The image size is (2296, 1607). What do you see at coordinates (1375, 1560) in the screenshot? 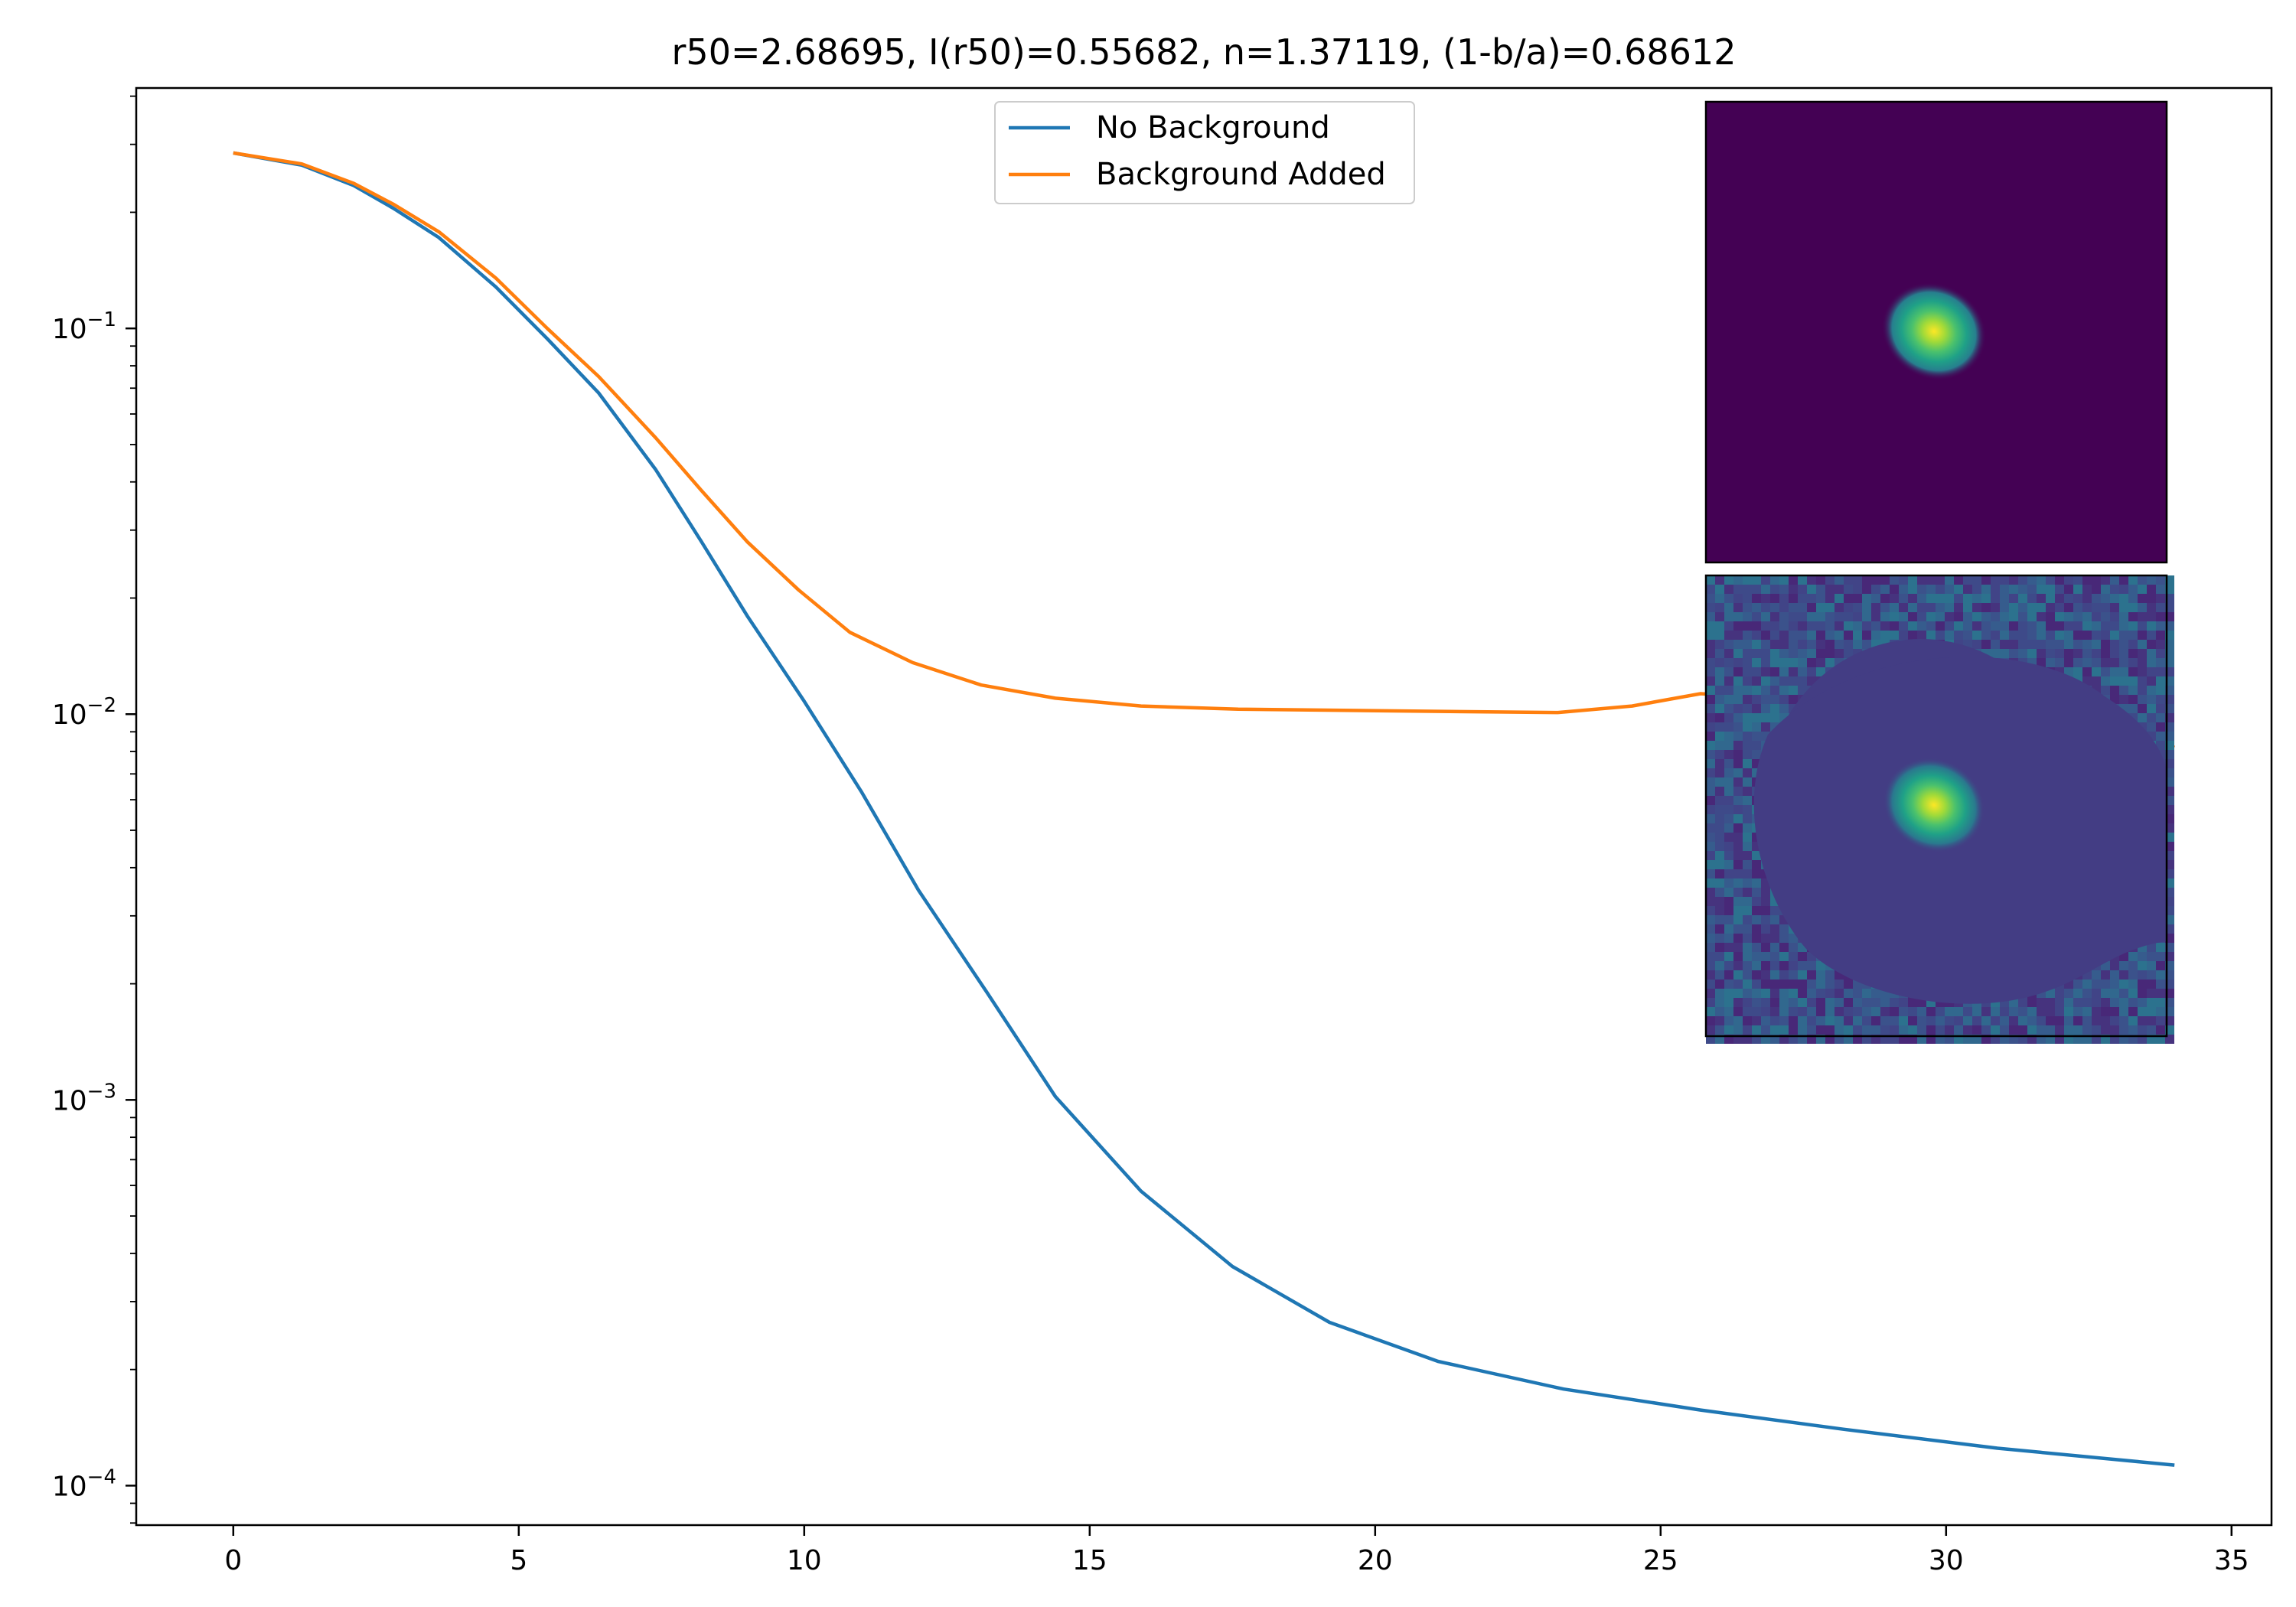
I see `x-tick-label: 20` at bounding box center [1375, 1560].